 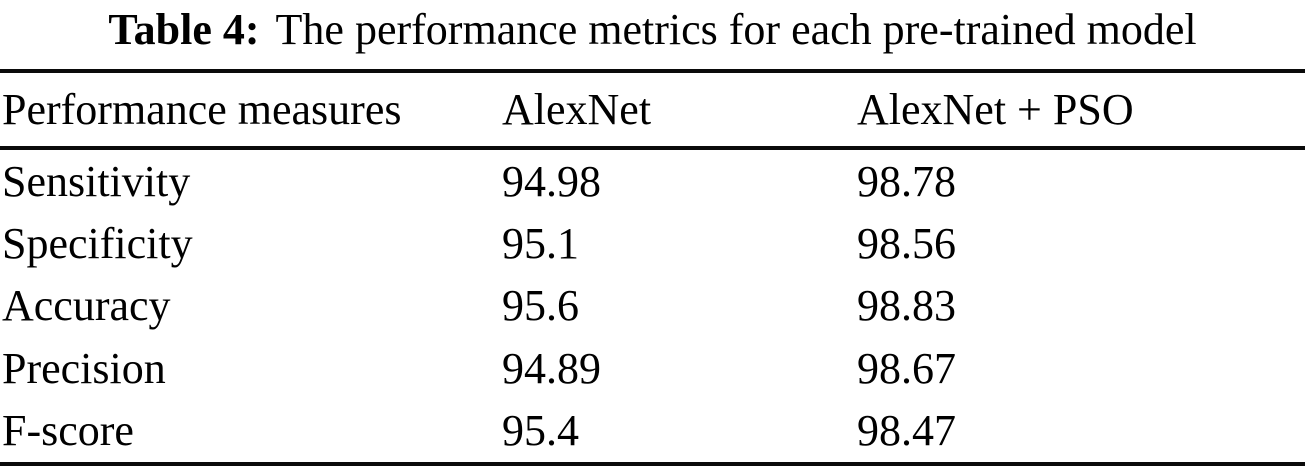 What do you see at coordinates (652, 431) in the screenshot?
I see `table-row: F-score 95.4 98.47` at bounding box center [652, 431].